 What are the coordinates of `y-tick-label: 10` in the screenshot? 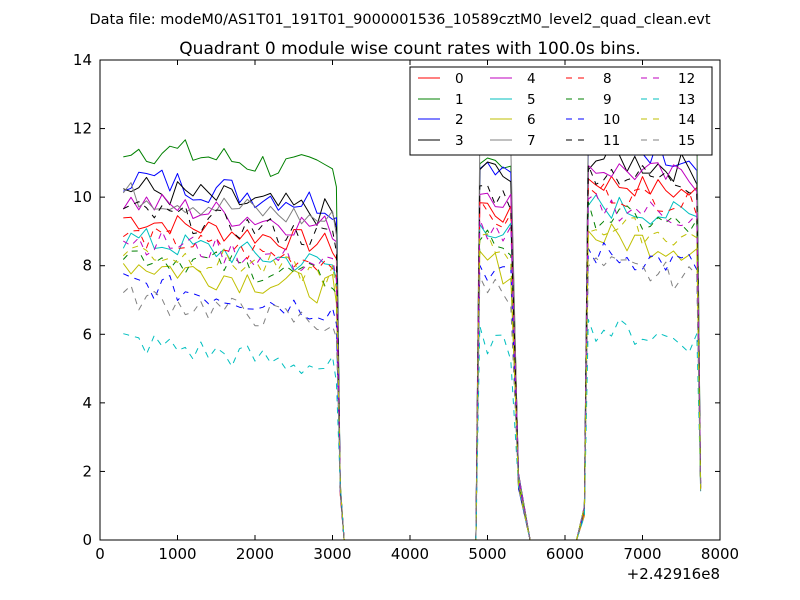 It's located at (82, 197).